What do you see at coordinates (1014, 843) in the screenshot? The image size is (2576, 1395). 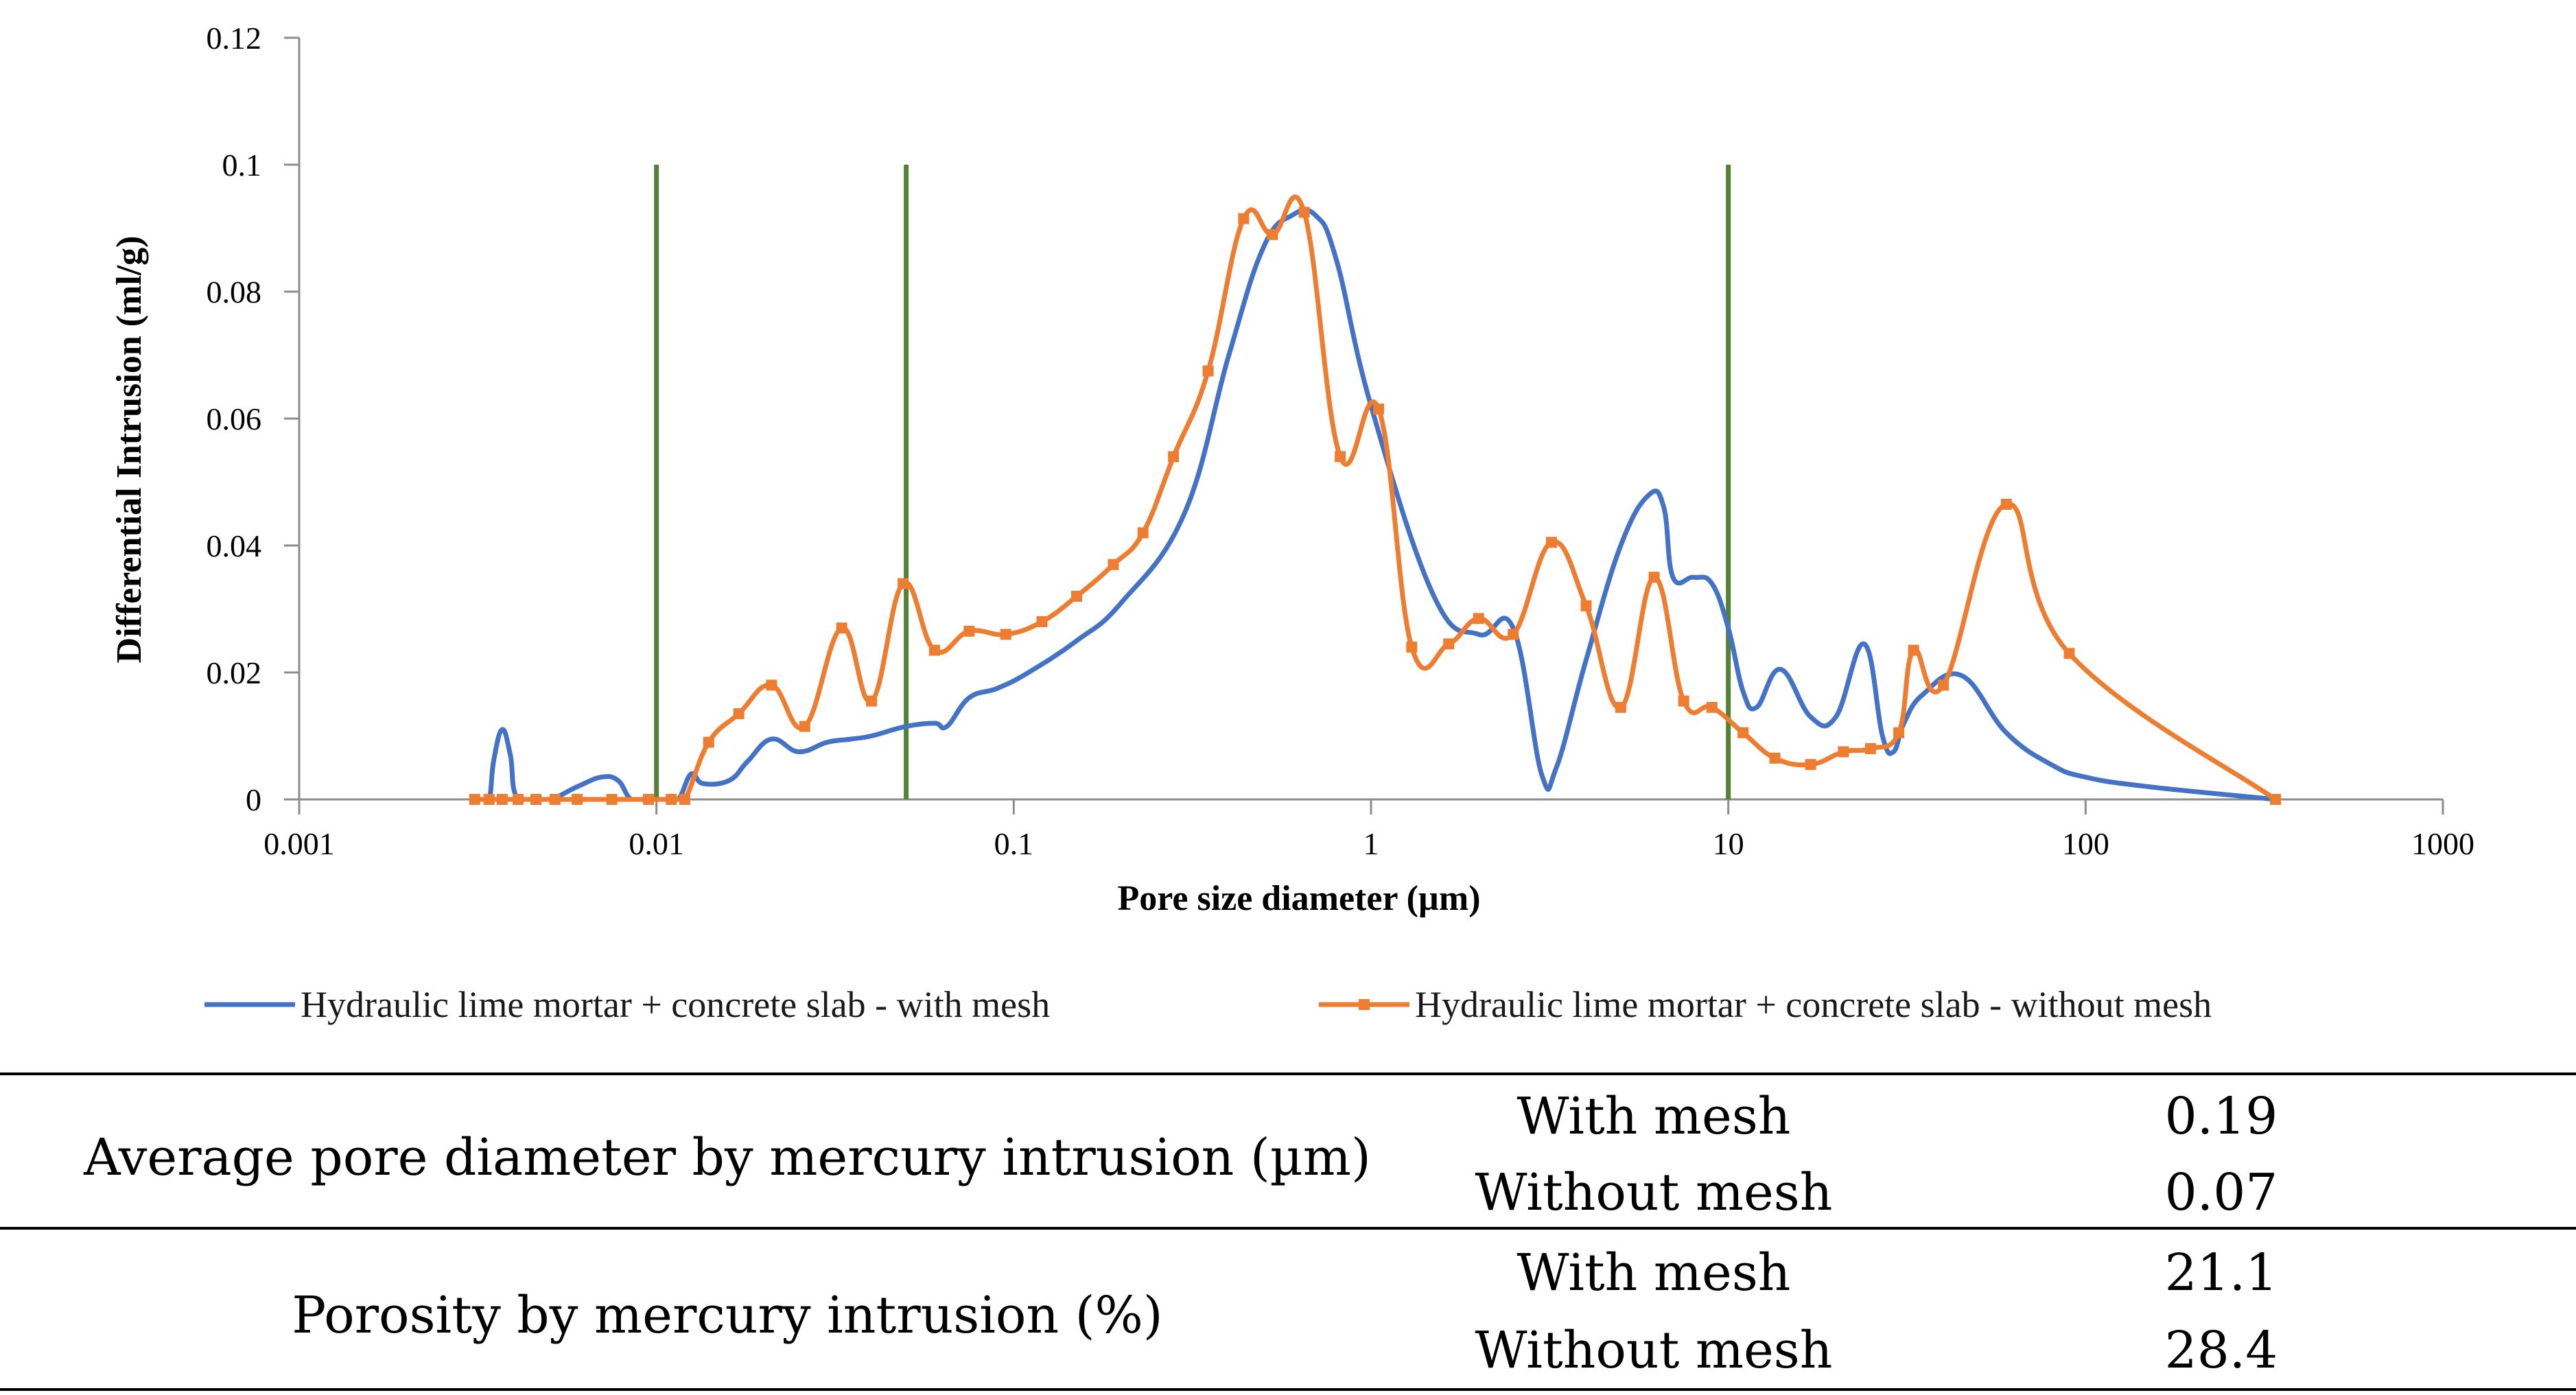 I see `x-tick-label: 0.1` at bounding box center [1014, 843].